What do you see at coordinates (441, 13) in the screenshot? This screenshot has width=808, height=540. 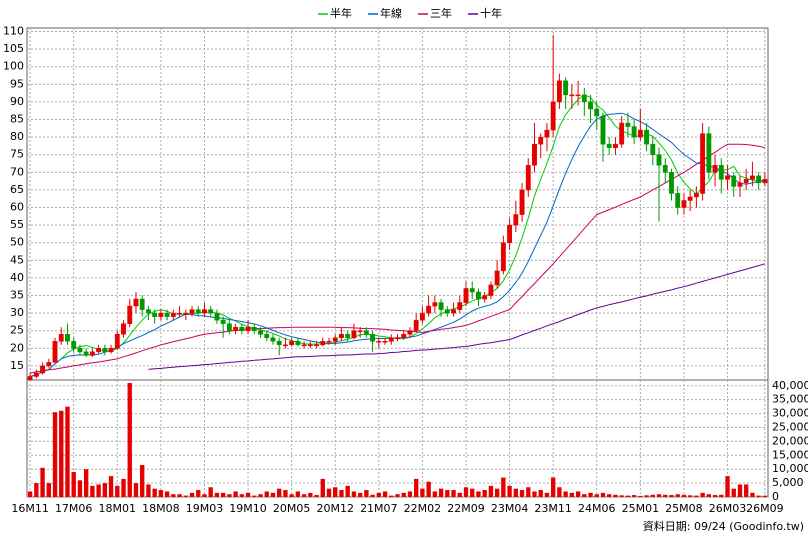 I see `legend-label: 三年` at bounding box center [441, 13].